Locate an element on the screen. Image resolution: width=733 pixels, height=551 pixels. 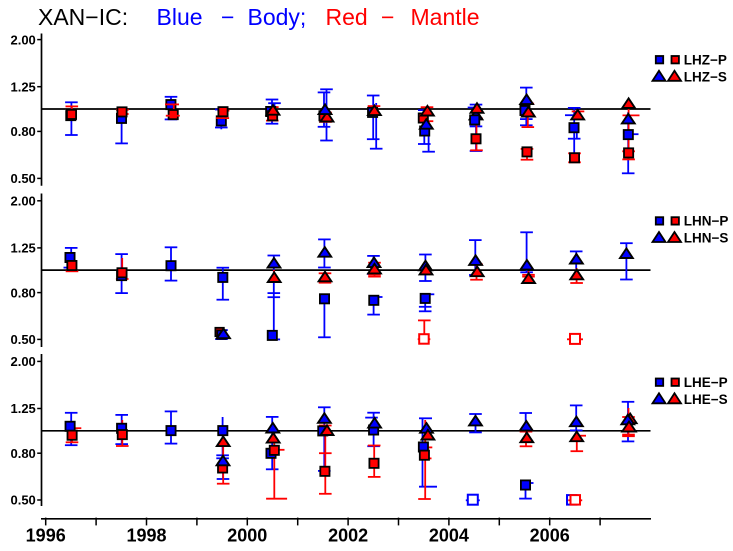
svg-text: 2004 is located at coordinates (449, 535).